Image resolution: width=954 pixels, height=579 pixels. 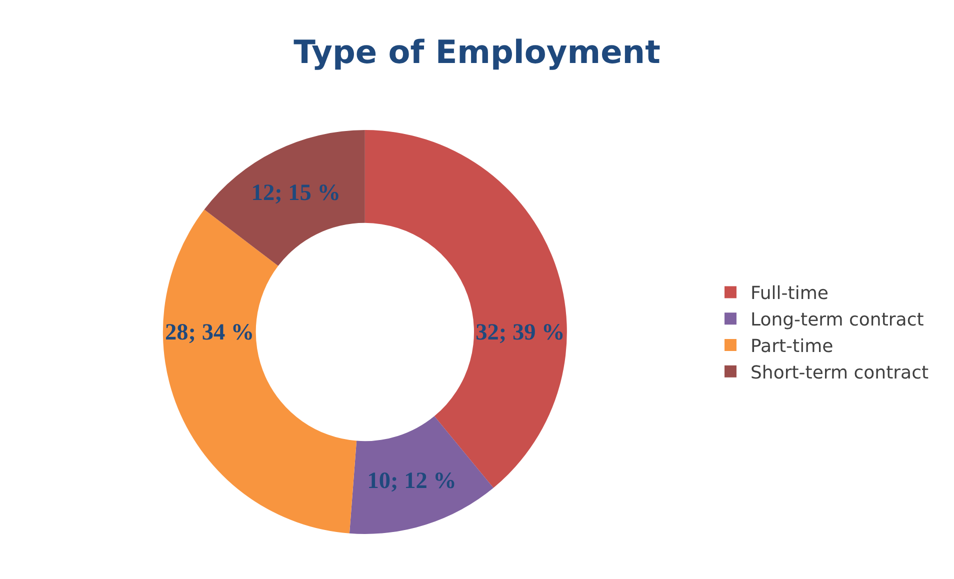 I want to click on data-label: 32; 39 %, so click(x=520, y=333).